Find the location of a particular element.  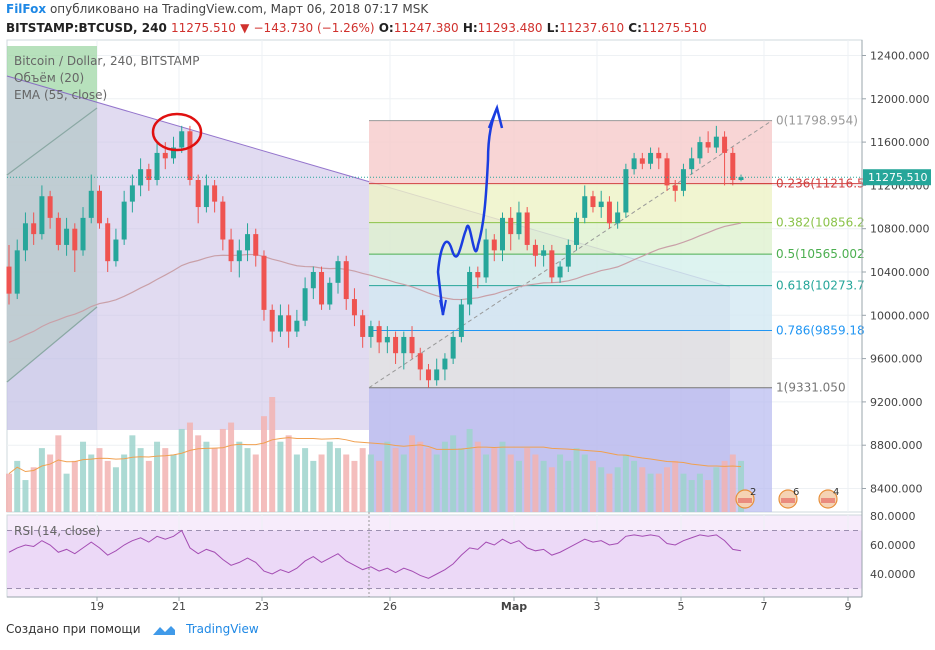

rsi-line is located at coordinates (375, 554).